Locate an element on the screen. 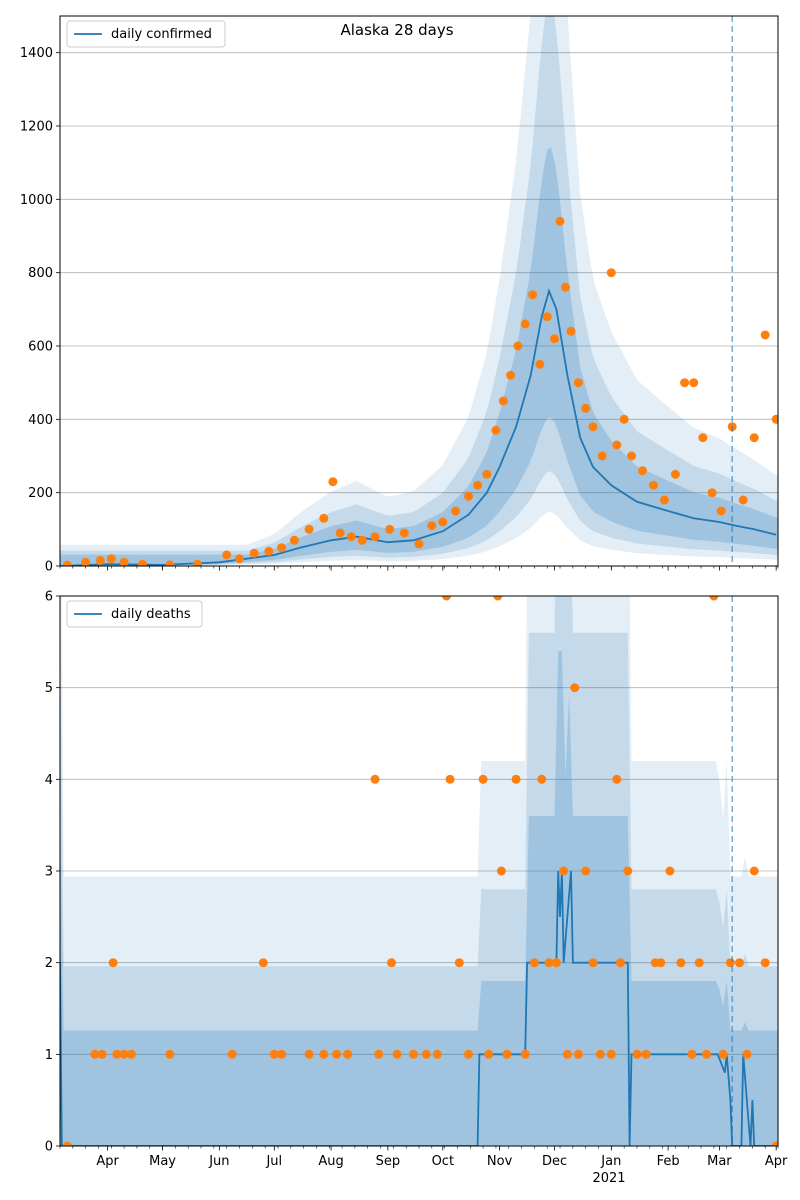 The height and width of the screenshot is (1200, 800). x-tick-label: Jan is located at coordinates (610, 1161).